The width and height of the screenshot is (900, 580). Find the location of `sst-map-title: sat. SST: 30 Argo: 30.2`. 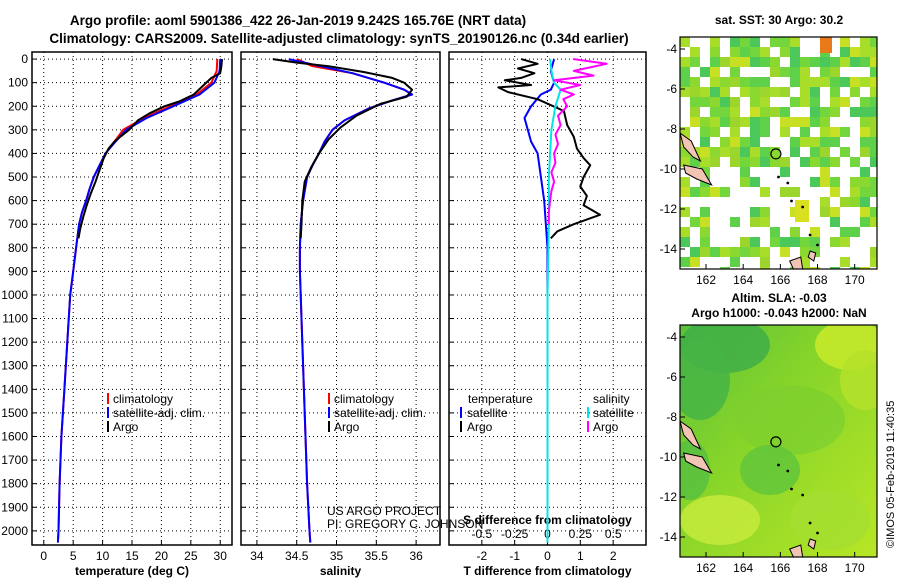

sst-map-title: sat. SST: 30 Argo: 30.2 is located at coordinates (779, 20).